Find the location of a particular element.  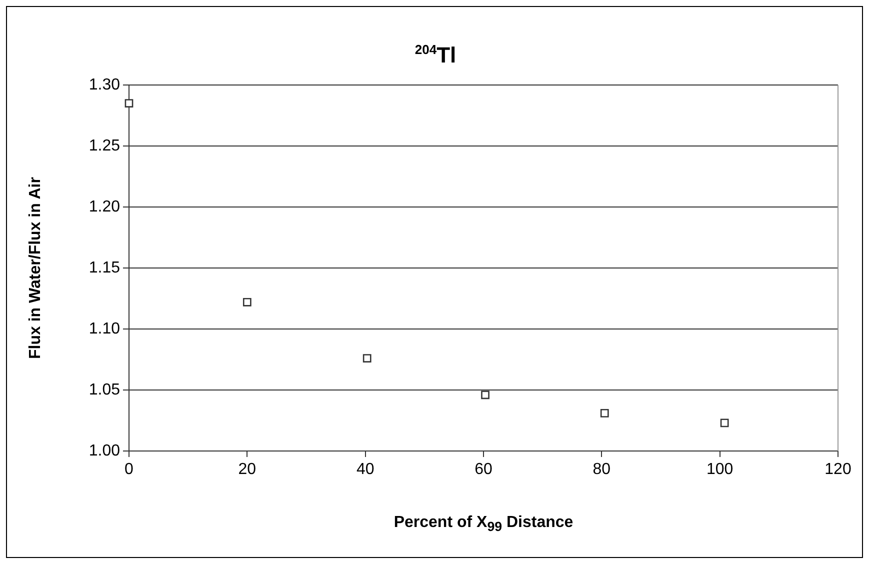

y-tick-label: 1.05 is located at coordinates (104, 389).